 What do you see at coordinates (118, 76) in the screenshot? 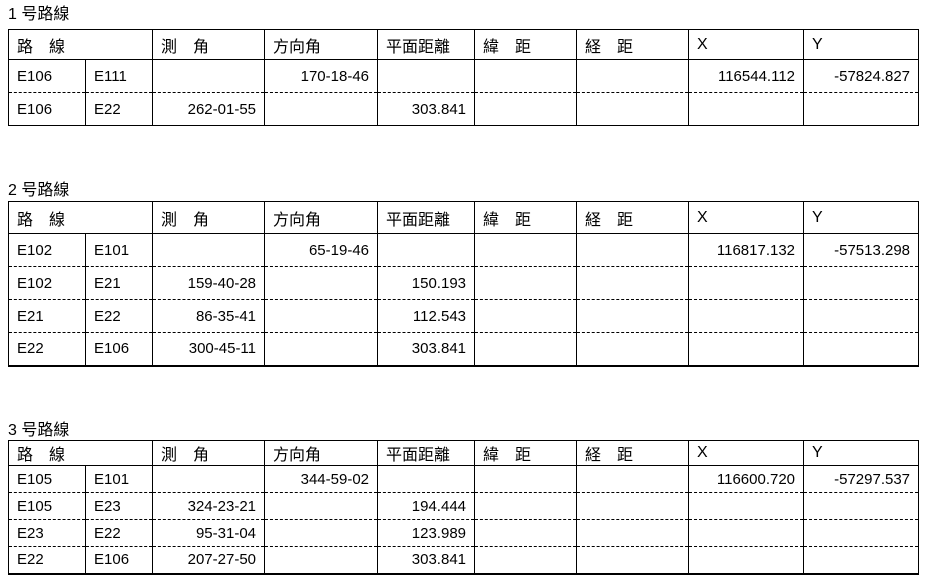
I see `cell-to: E111` at bounding box center [118, 76].